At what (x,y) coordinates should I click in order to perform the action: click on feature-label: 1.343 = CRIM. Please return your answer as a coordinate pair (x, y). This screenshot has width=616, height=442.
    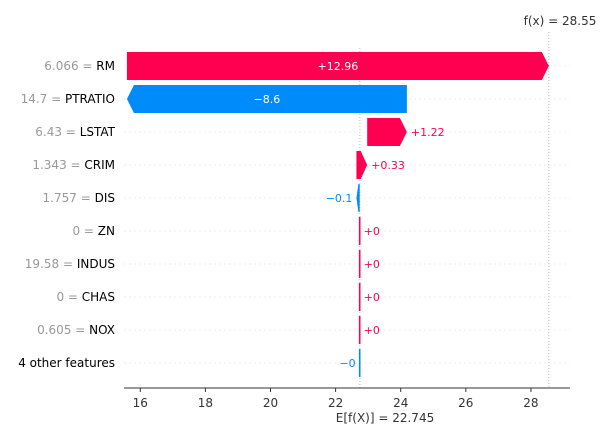
    Looking at the image, I should click on (73, 165).